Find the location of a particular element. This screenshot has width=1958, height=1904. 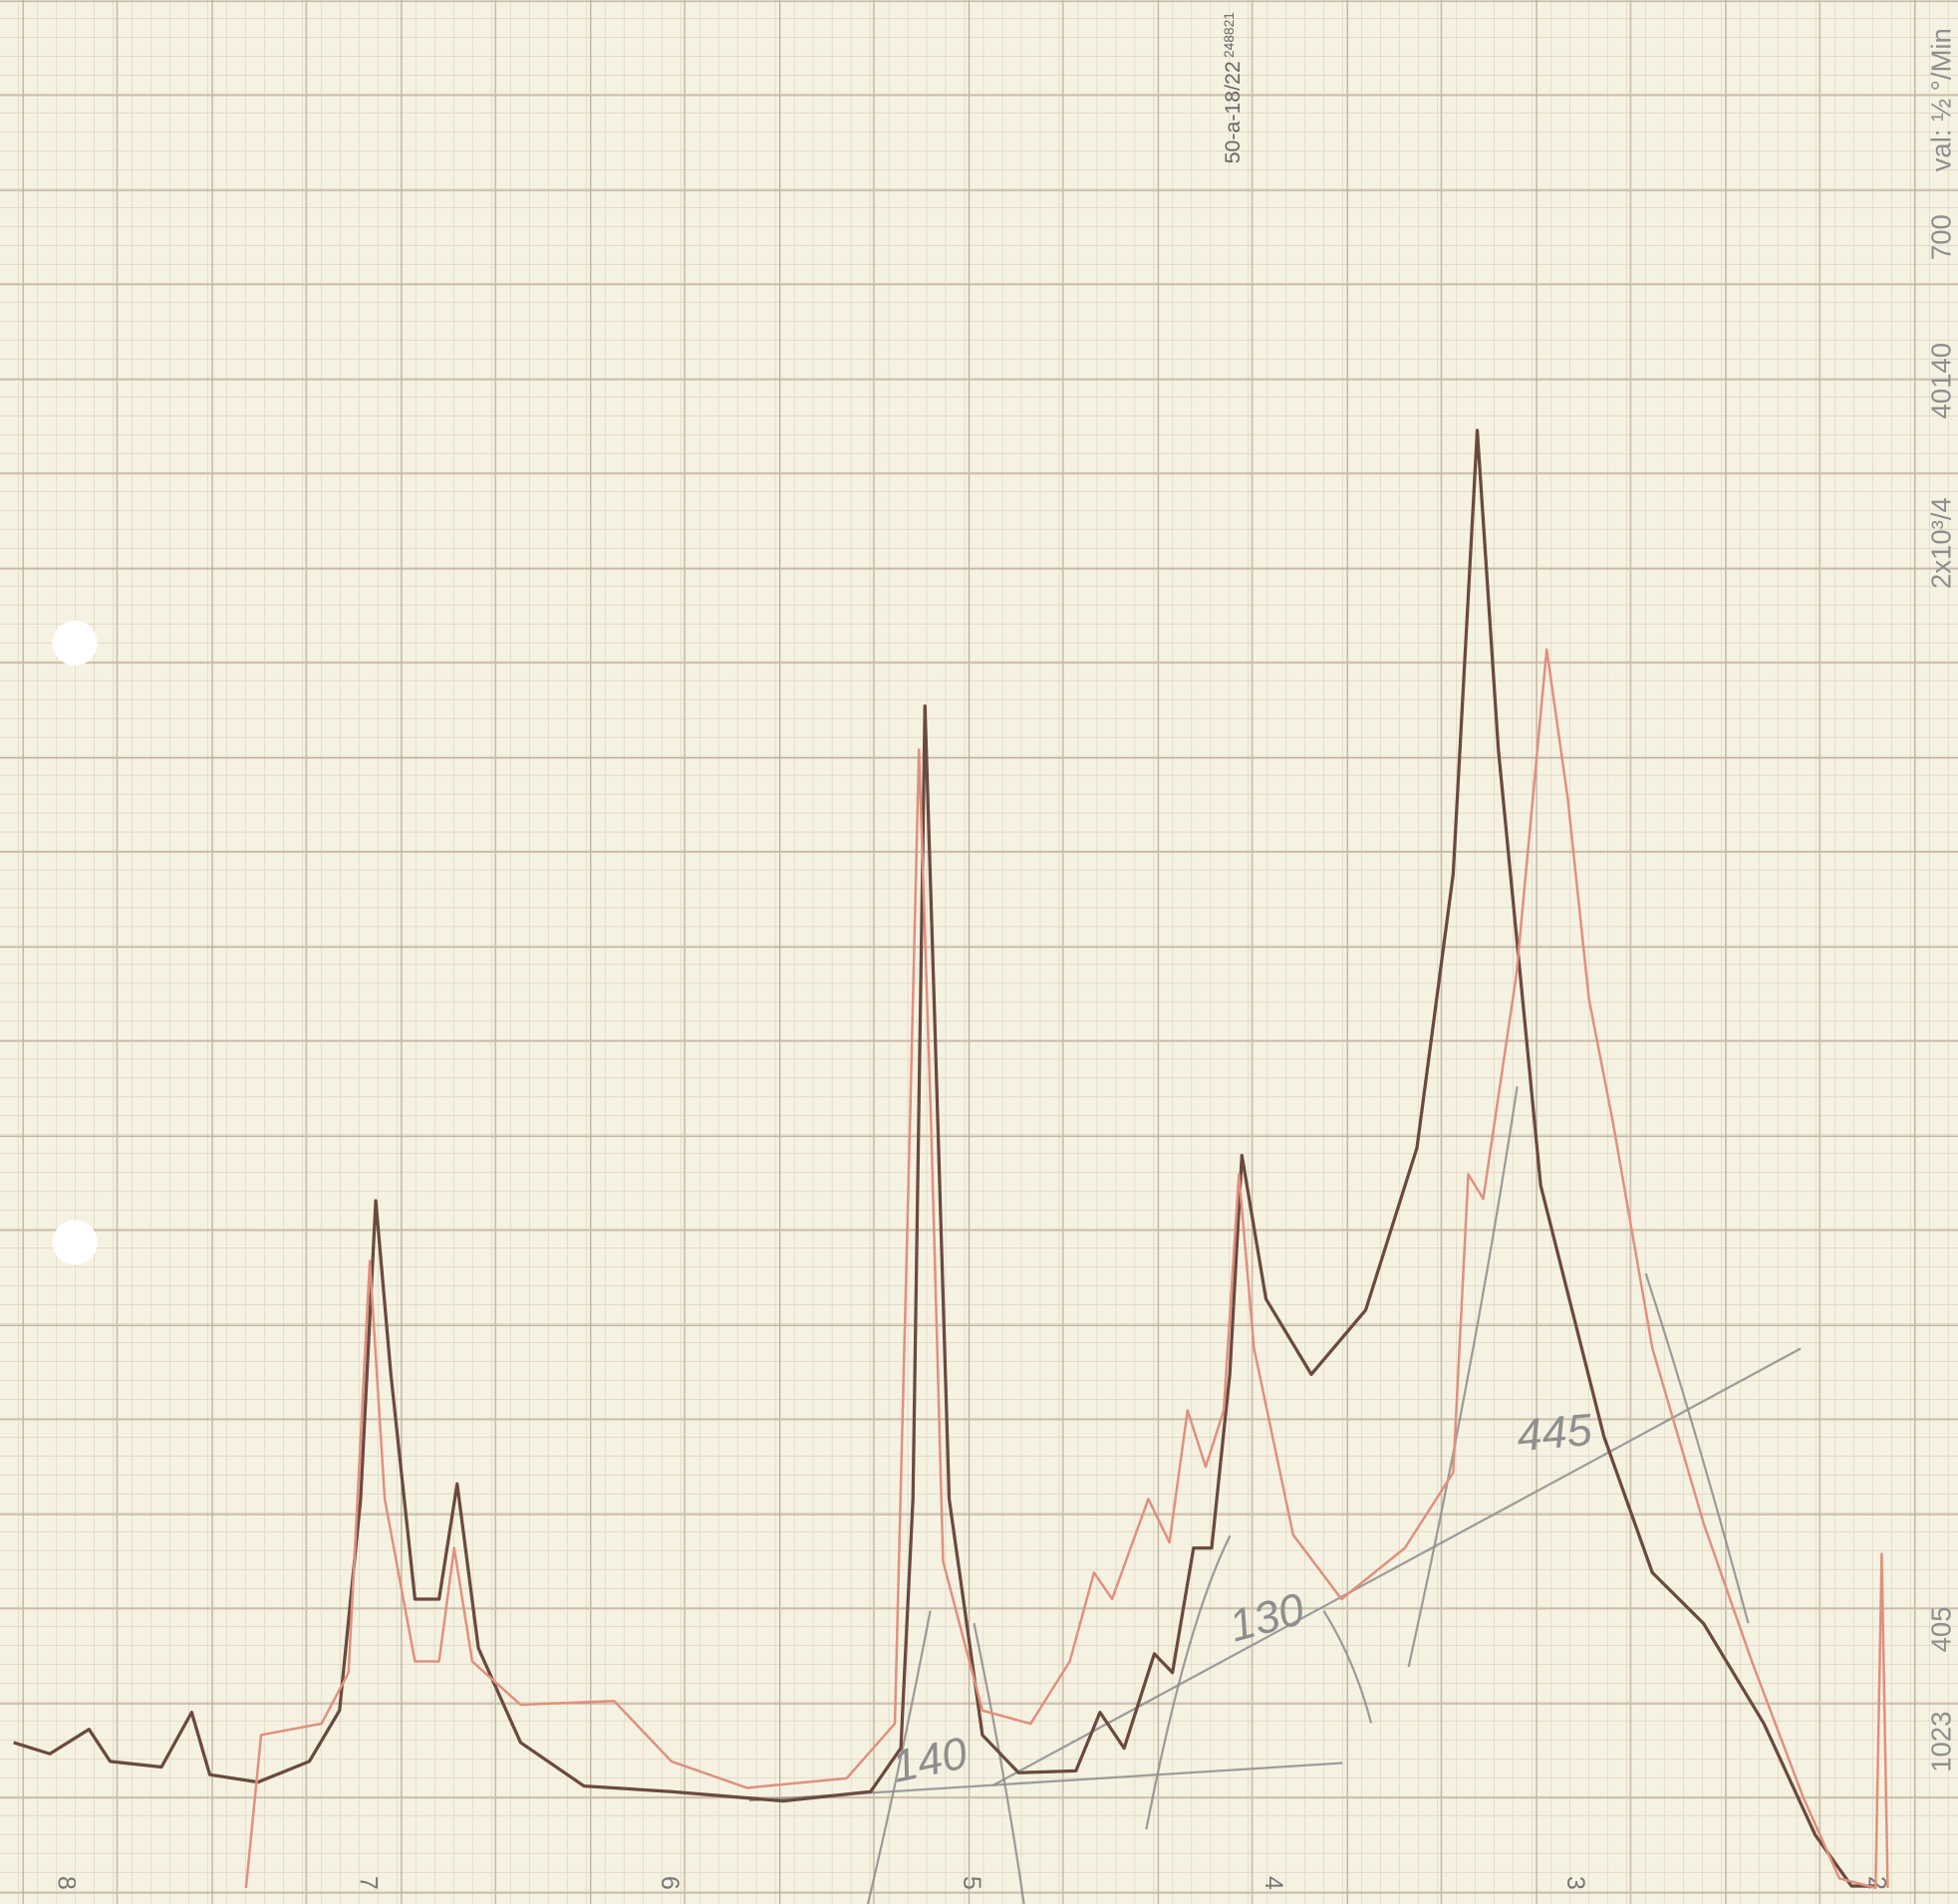

x-tick-label: 6 is located at coordinates (670, 1883).